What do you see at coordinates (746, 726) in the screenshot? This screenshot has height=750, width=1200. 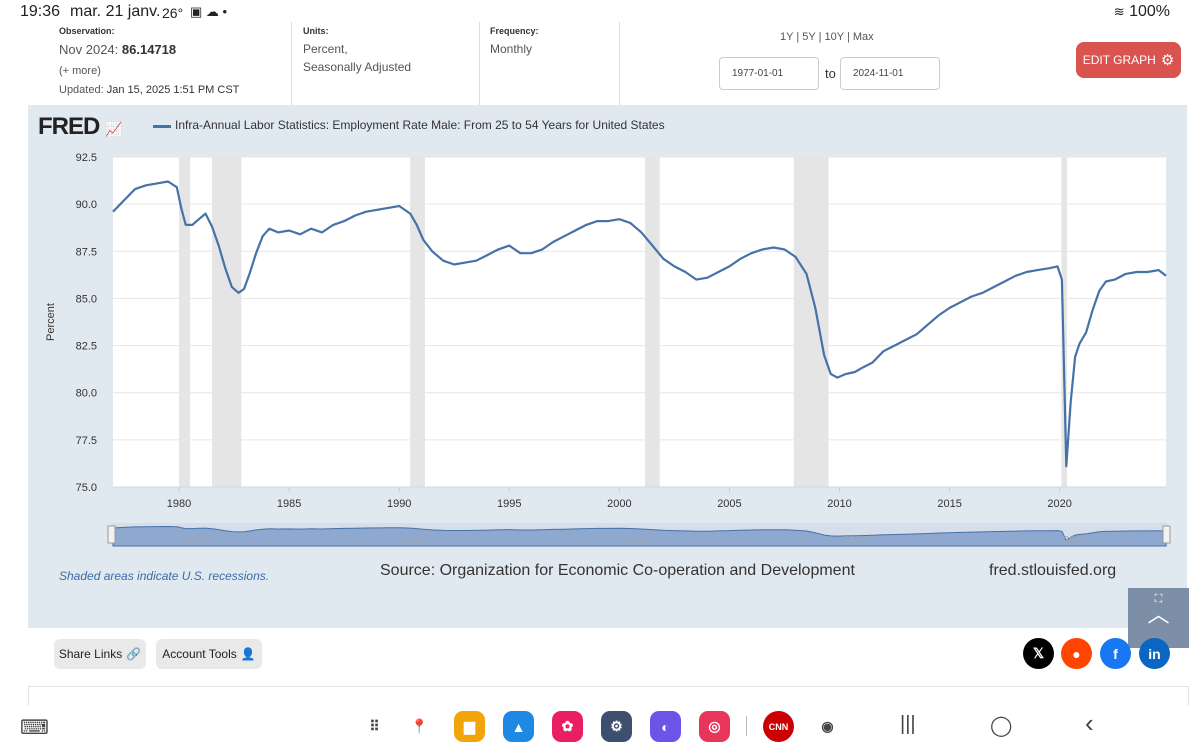 I see `dock-divider` at bounding box center [746, 726].